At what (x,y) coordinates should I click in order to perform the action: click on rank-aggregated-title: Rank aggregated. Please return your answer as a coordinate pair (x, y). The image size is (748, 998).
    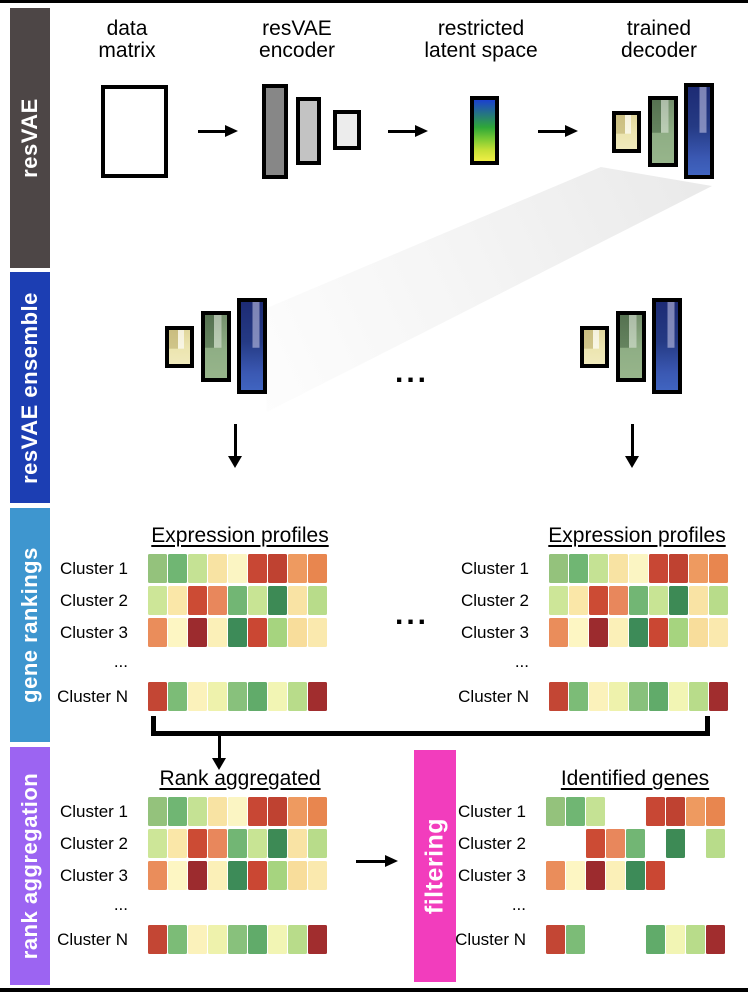
    Looking at the image, I should click on (240, 778).